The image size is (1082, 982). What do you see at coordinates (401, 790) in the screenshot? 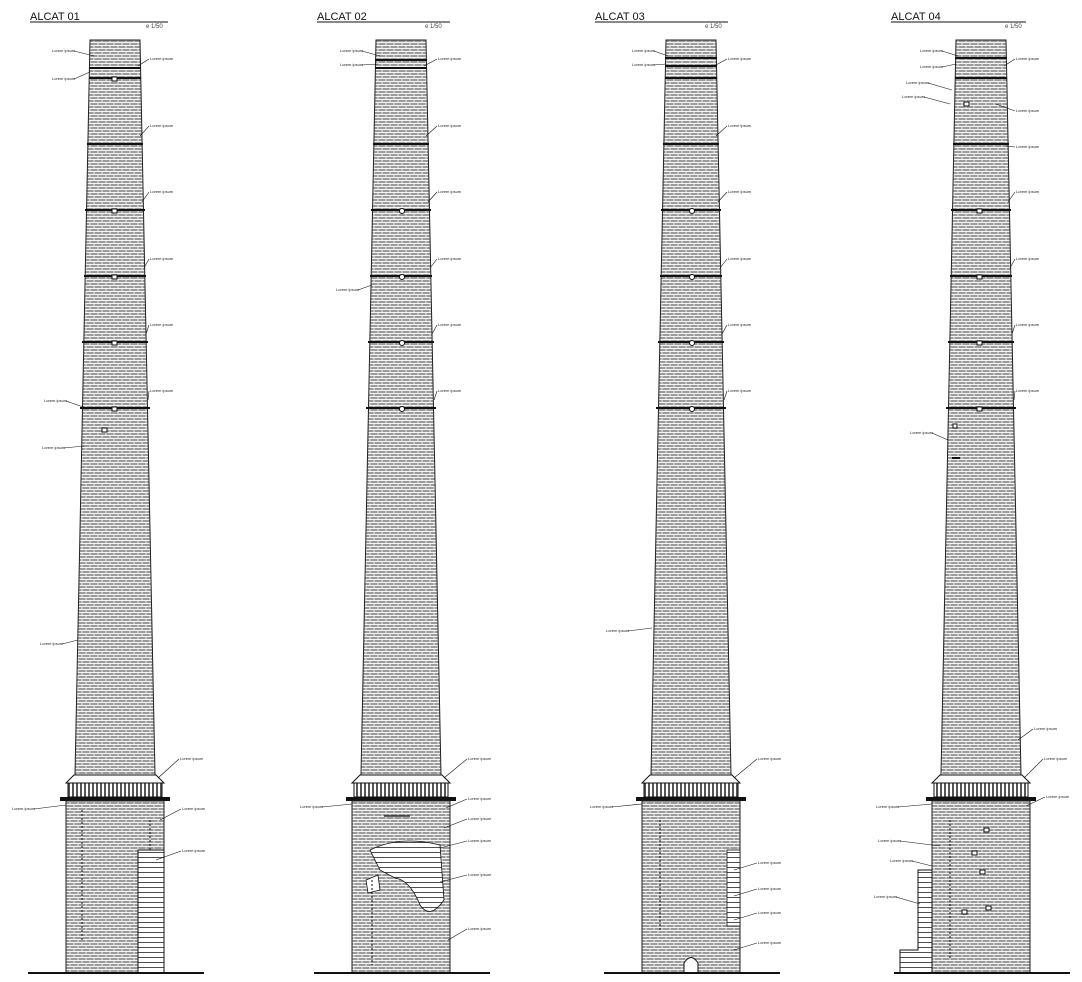
I see `plinth-molding` at bounding box center [401, 790].